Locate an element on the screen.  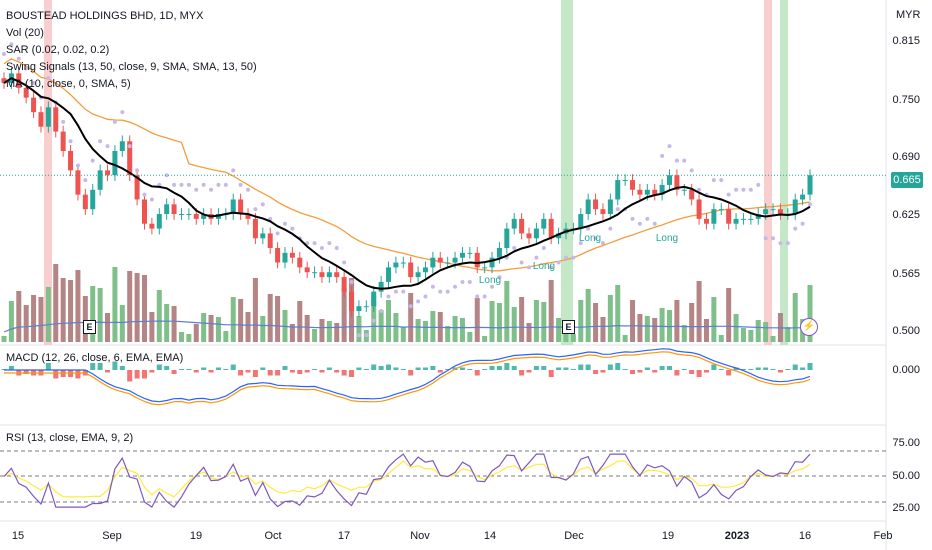
rsi-tick: 75.00 is located at coordinates (906, 443).